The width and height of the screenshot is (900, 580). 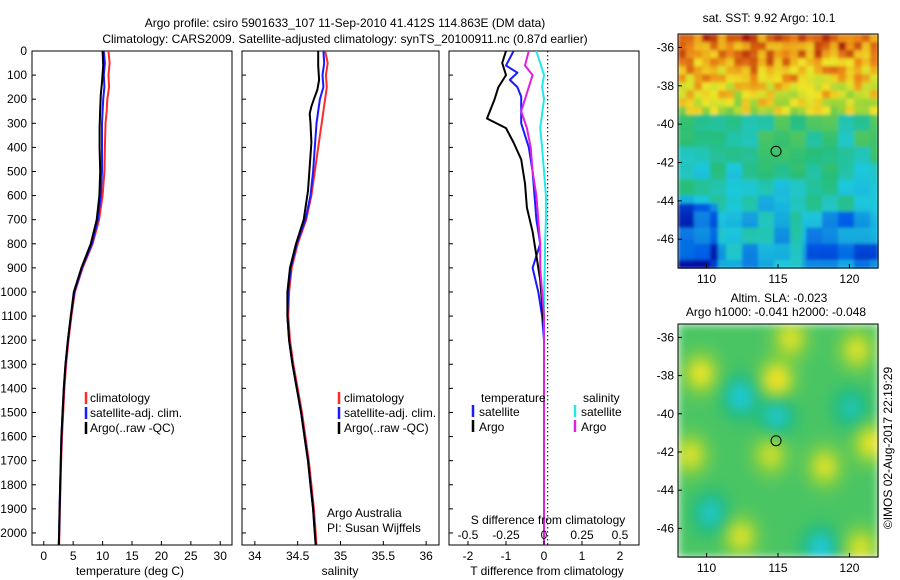 I want to click on depth-tick-label: 1300, so click(x=13, y=364).